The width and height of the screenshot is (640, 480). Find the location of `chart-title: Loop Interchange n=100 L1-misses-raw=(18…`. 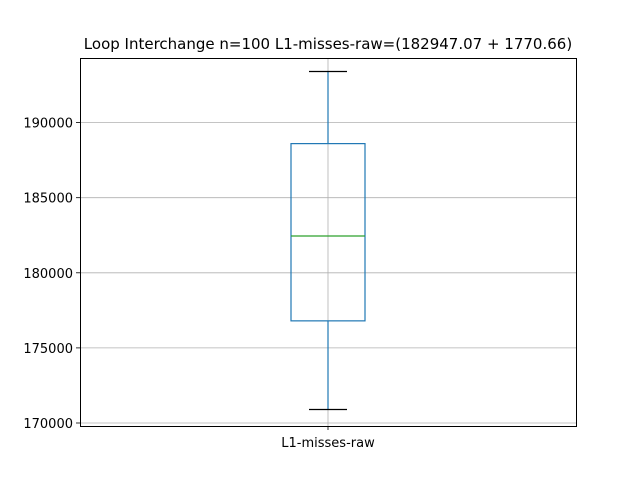

chart-title: Loop Interchange n=100 L1-misses-raw=(18… is located at coordinates (328, 44).